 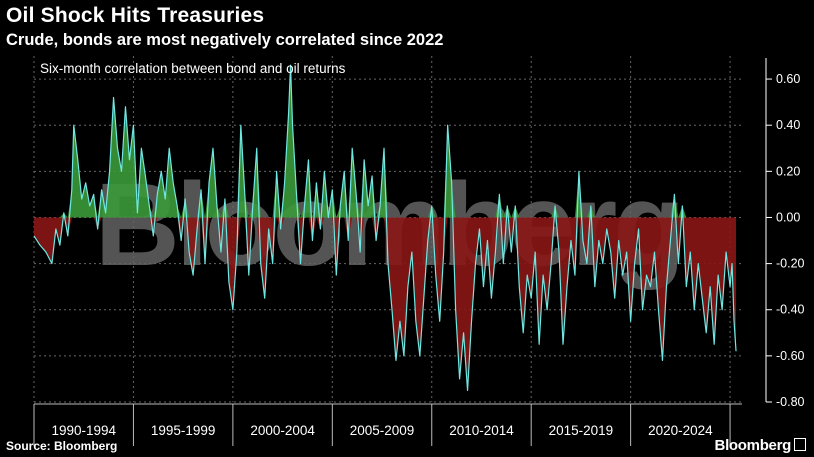 What do you see at coordinates (800, 444) in the screenshot?
I see `bloomberg-logo-icon` at bounding box center [800, 444].